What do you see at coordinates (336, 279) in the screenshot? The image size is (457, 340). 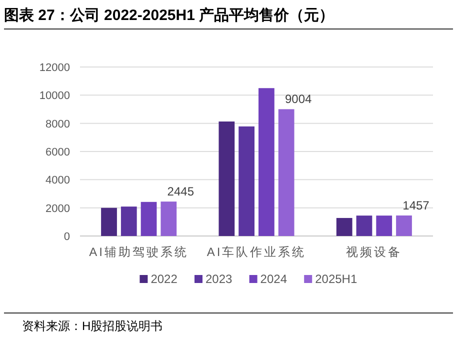 I see `legend-label: 2025H1` at bounding box center [336, 279].